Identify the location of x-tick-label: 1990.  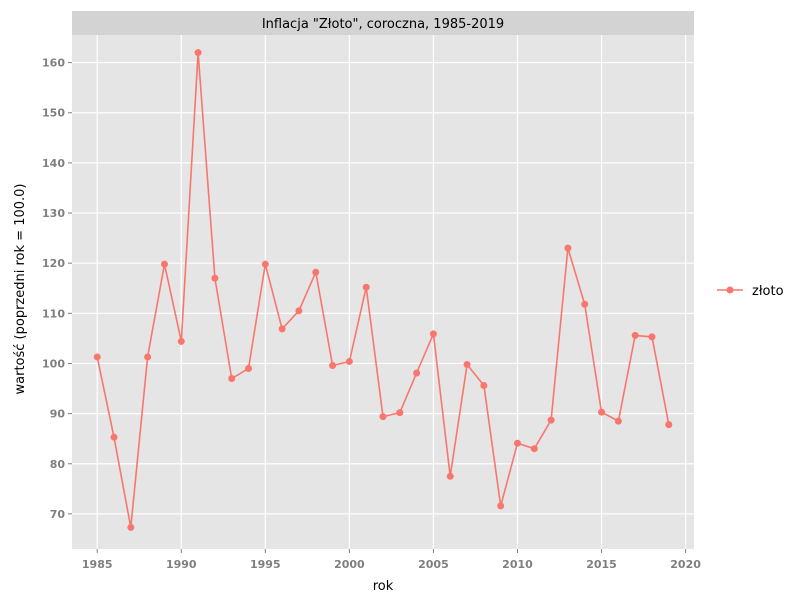
(181, 564).